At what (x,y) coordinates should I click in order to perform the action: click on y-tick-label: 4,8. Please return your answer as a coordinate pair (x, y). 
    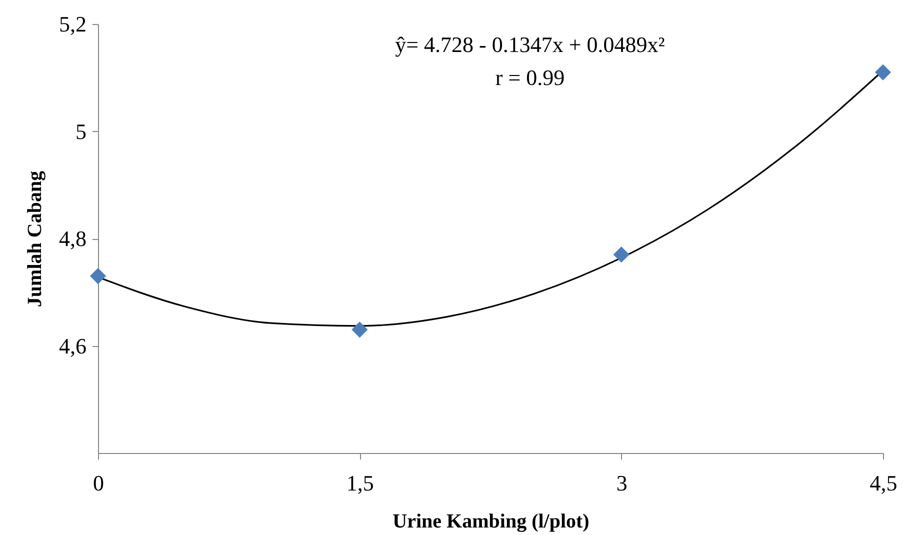
    Looking at the image, I should click on (72, 238).